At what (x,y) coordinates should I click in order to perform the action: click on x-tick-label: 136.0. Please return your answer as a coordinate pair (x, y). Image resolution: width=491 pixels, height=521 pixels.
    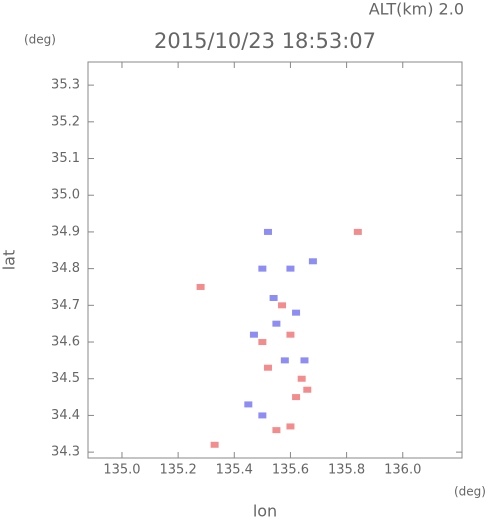
    Looking at the image, I should click on (402, 470).